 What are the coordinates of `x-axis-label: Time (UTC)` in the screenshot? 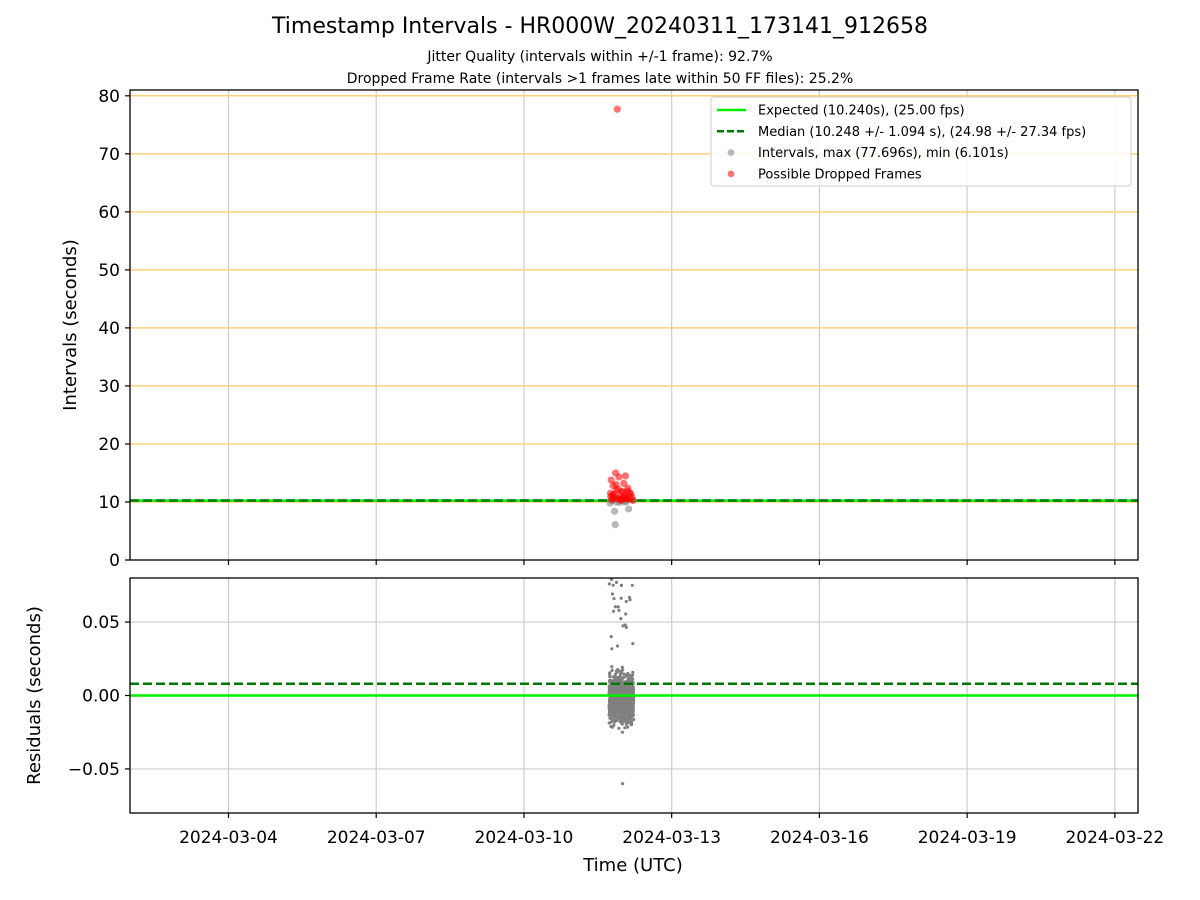 It's located at (632, 865).